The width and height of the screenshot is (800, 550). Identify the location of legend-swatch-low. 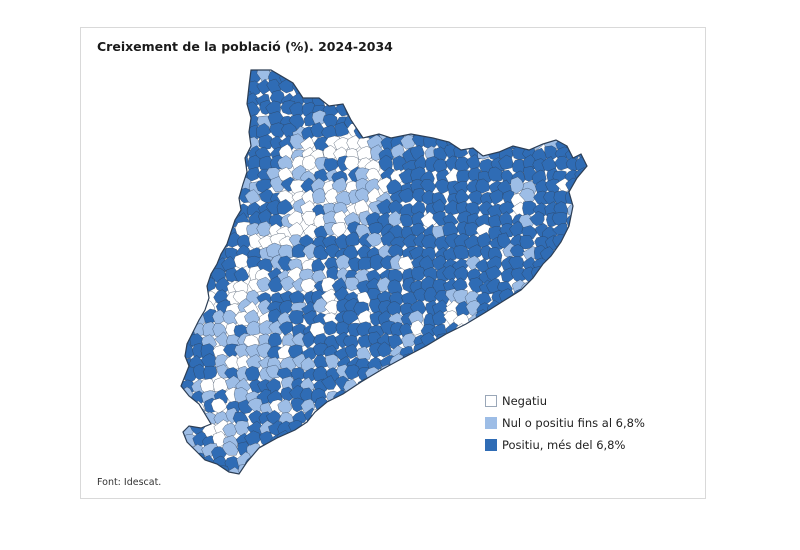
(491, 423).